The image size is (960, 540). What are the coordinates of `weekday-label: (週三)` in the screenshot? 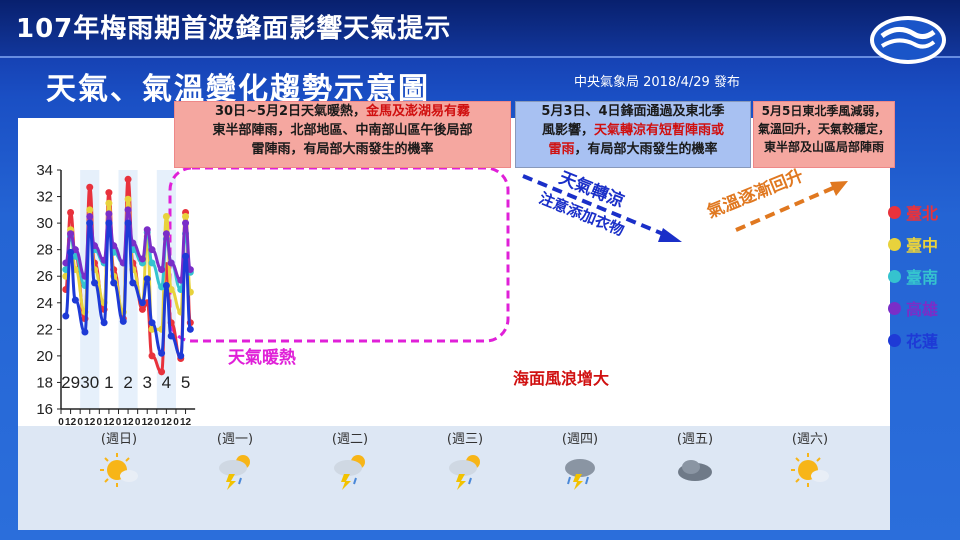 It's located at (465, 439).